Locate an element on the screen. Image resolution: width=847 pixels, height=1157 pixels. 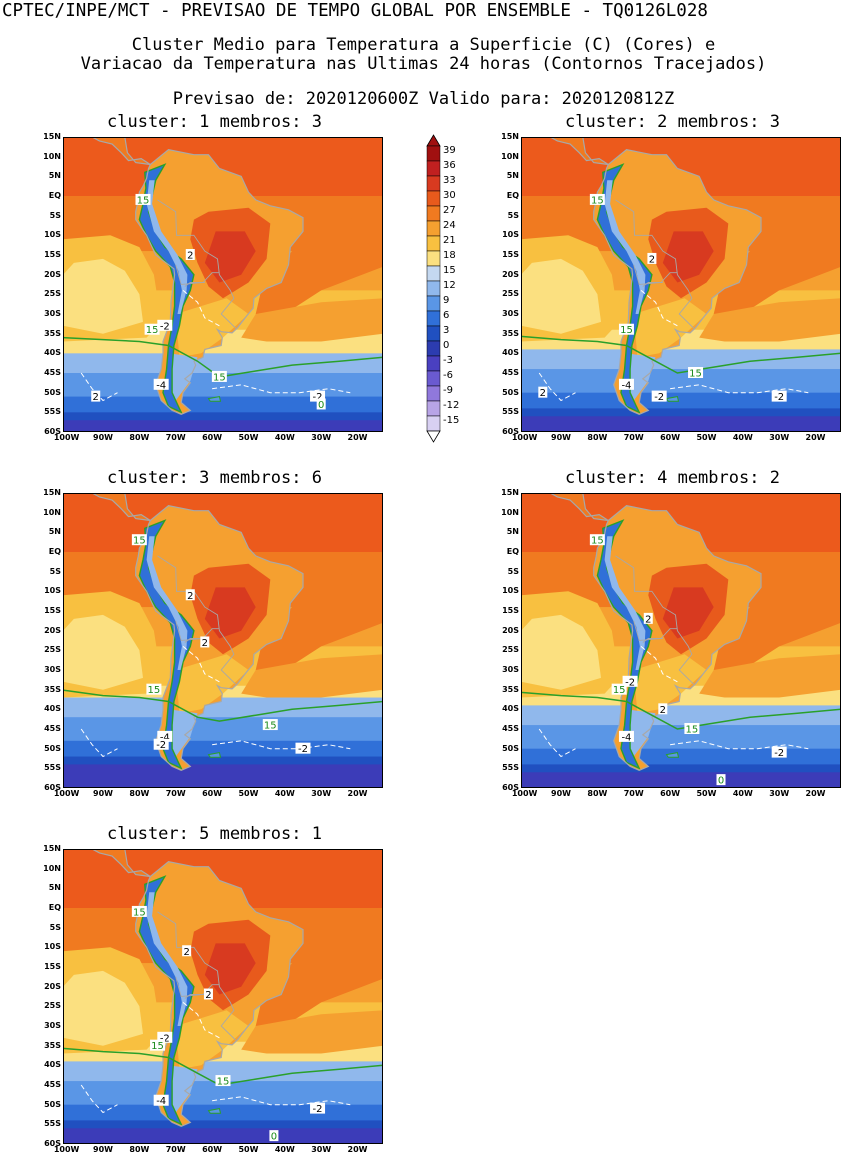
atlantic-mid-region is located at coordinates (770, 320).